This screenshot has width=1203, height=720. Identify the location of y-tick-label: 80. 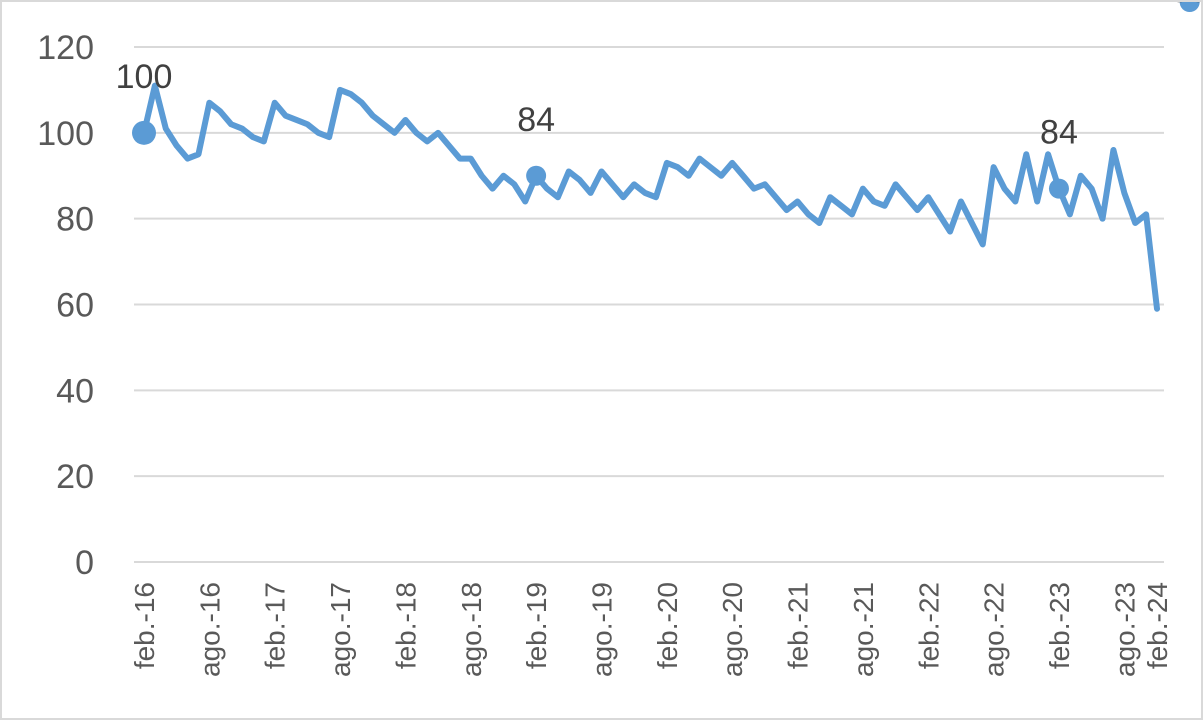
(75, 220).